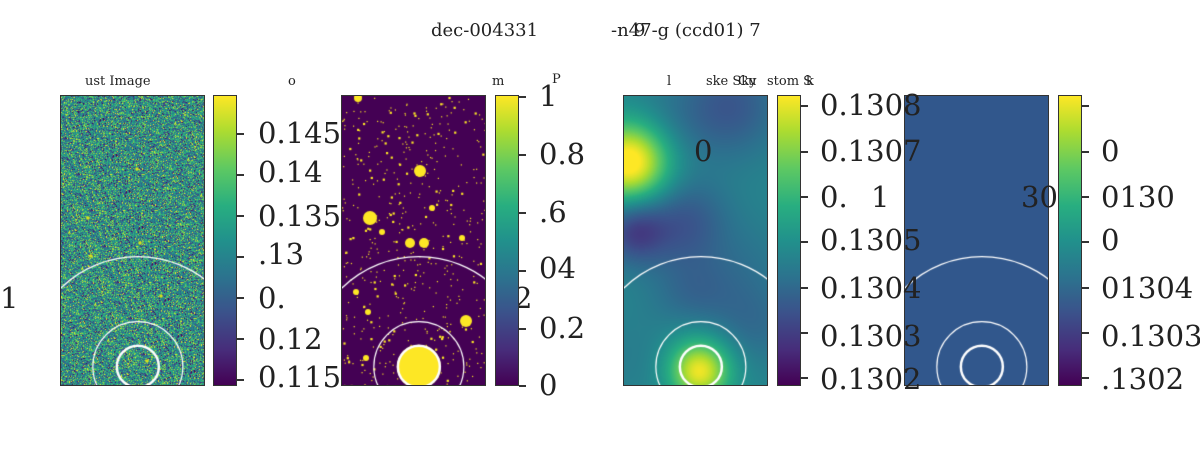  I want to click on cb3-ticklabel: 0.1302, so click(871, 379).